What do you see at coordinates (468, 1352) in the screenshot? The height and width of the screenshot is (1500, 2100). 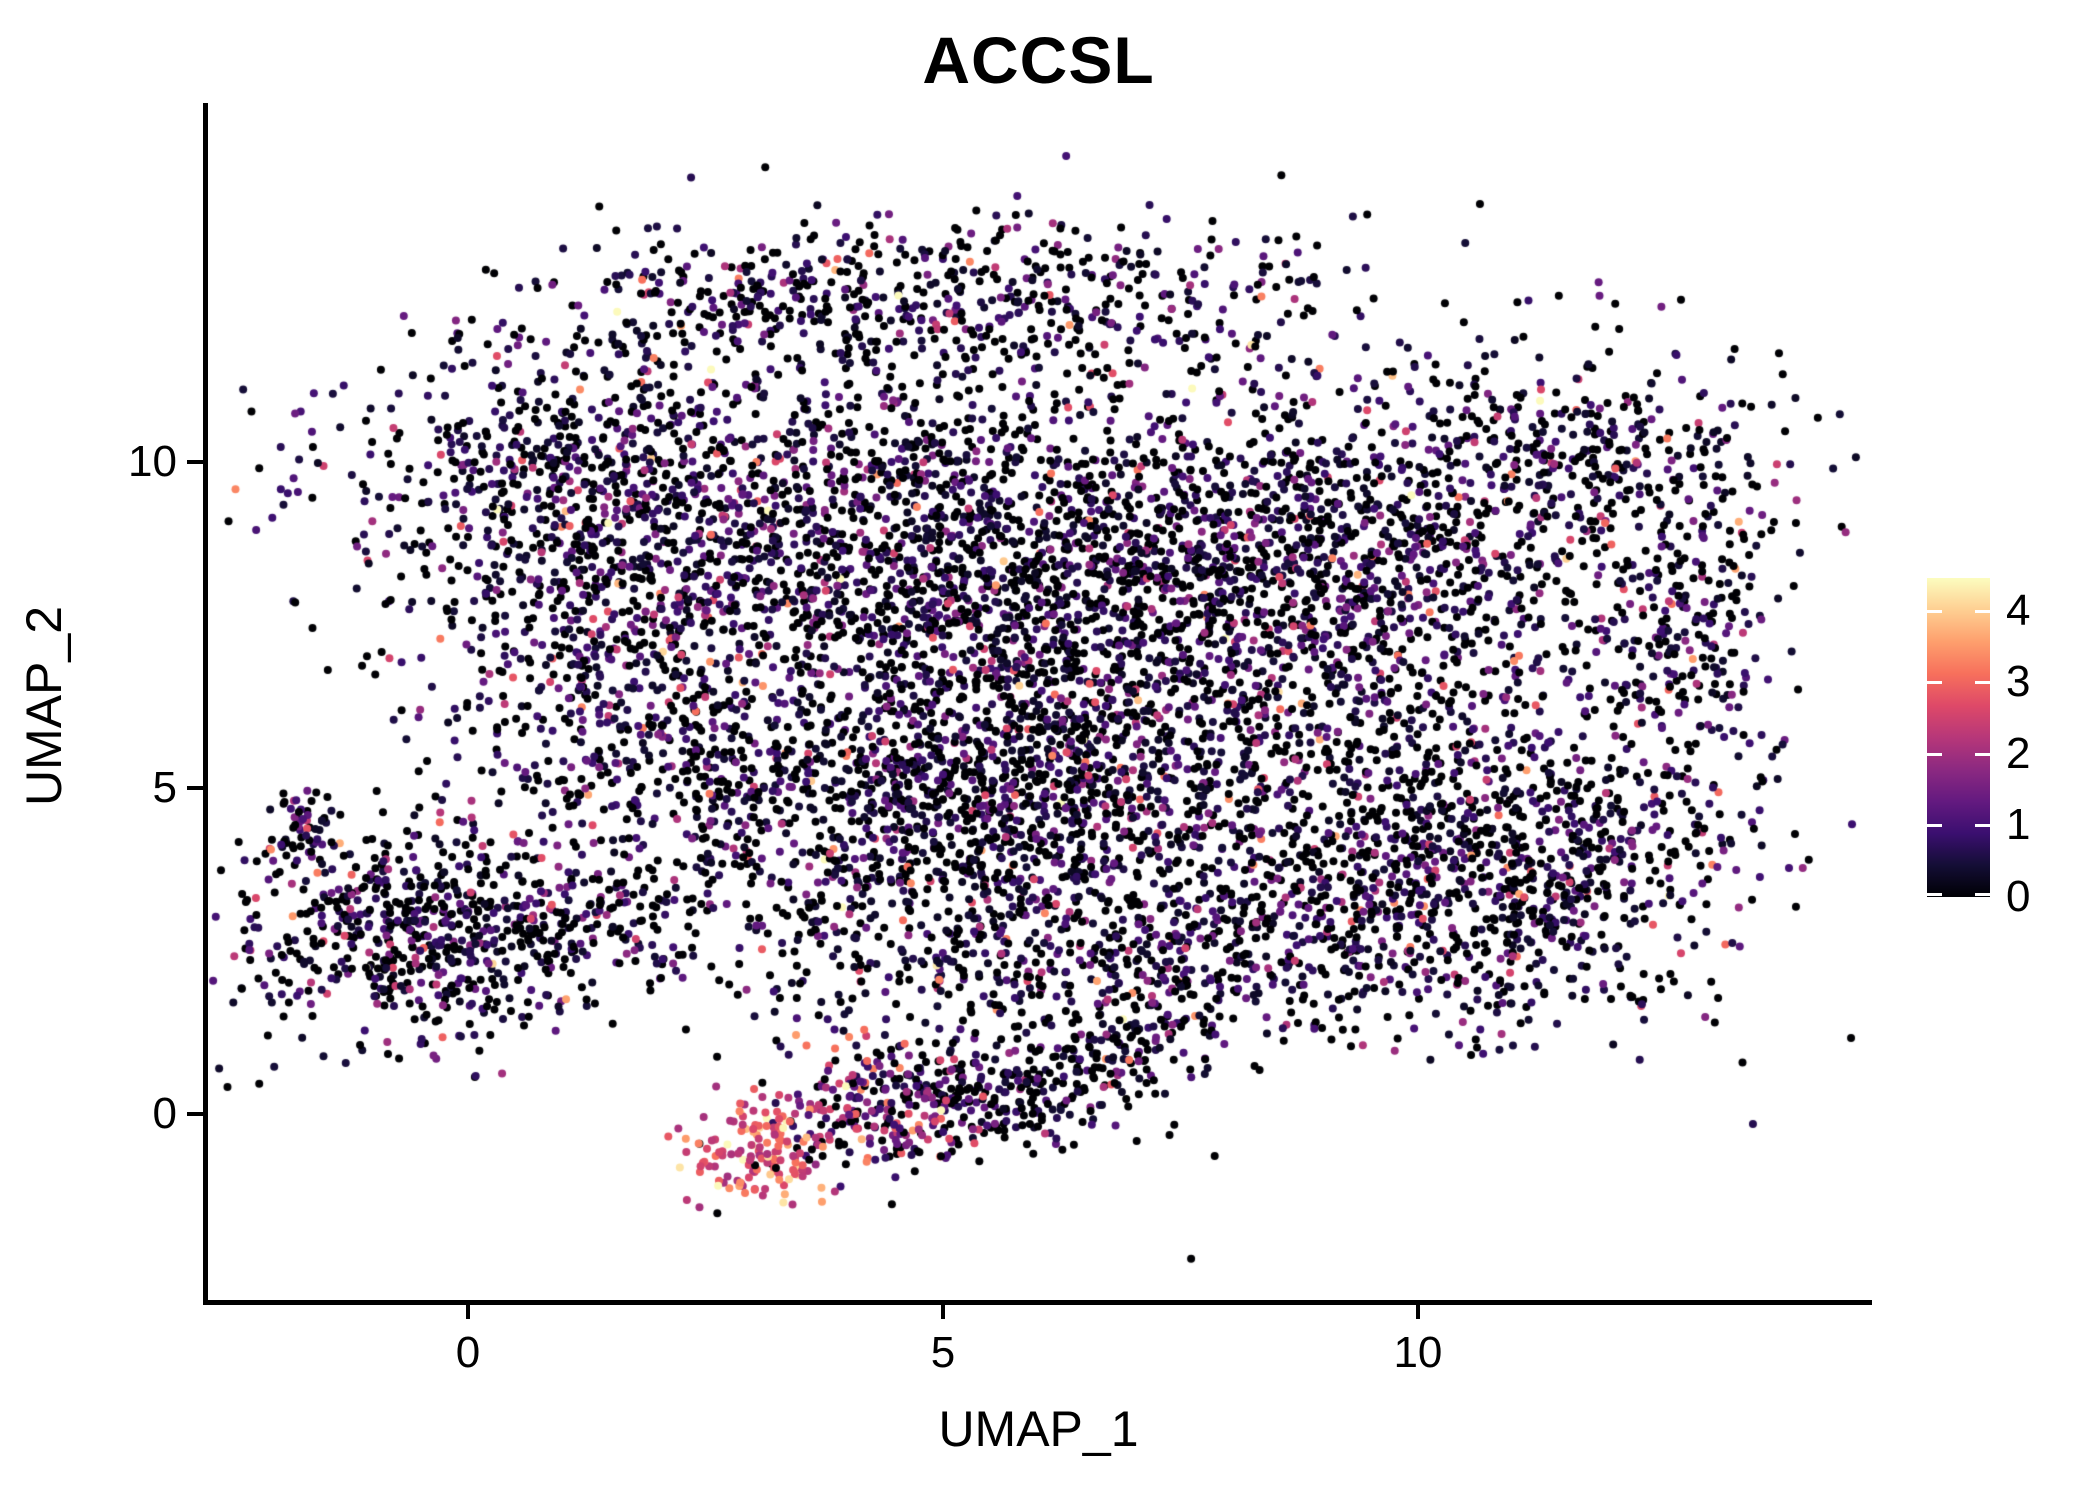 I see `x-tick-label: 0` at bounding box center [468, 1352].